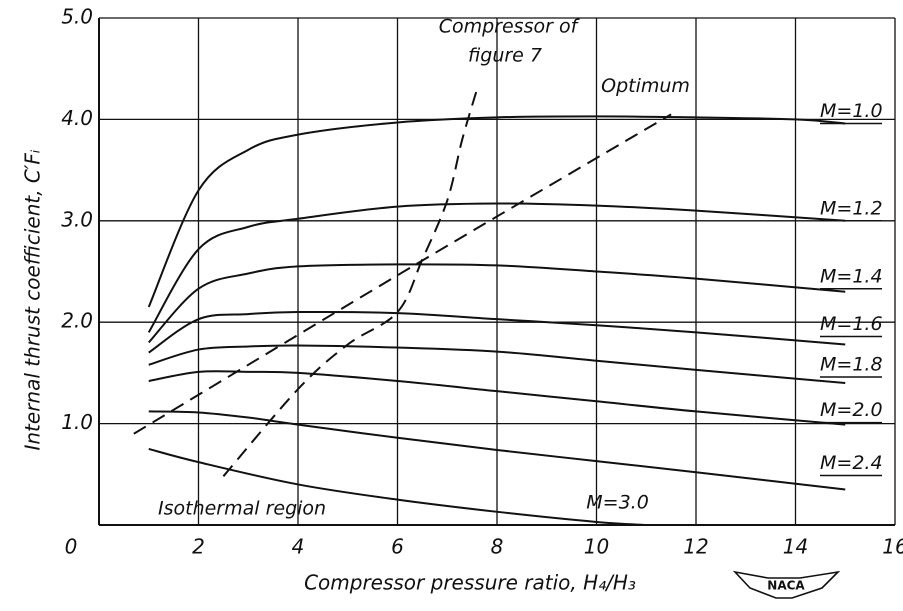 The height and width of the screenshot is (611, 903). What do you see at coordinates (77, 17) in the screenshot?
I see `y-tick-label: 5.0` at bounding box center [77, 17].